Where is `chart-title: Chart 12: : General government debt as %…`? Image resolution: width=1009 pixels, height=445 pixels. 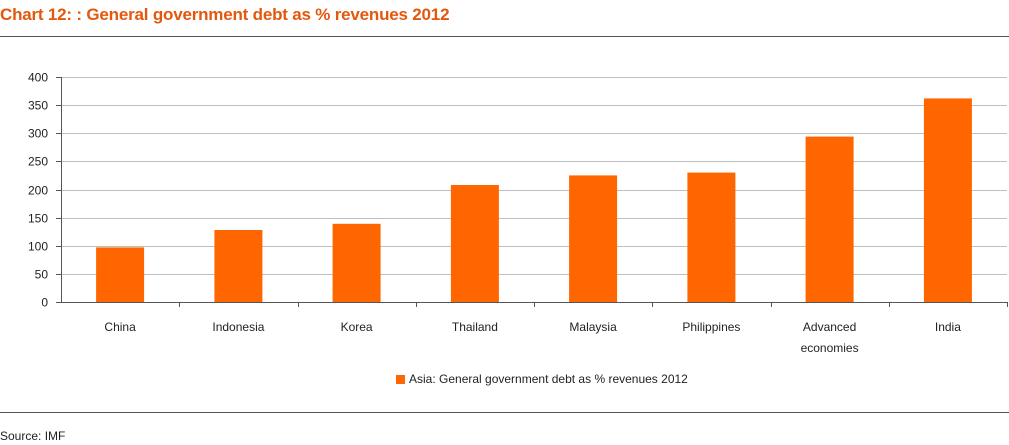 chart-title: Chart 12: : General government debt as %… is located at coordinates (225, 14).